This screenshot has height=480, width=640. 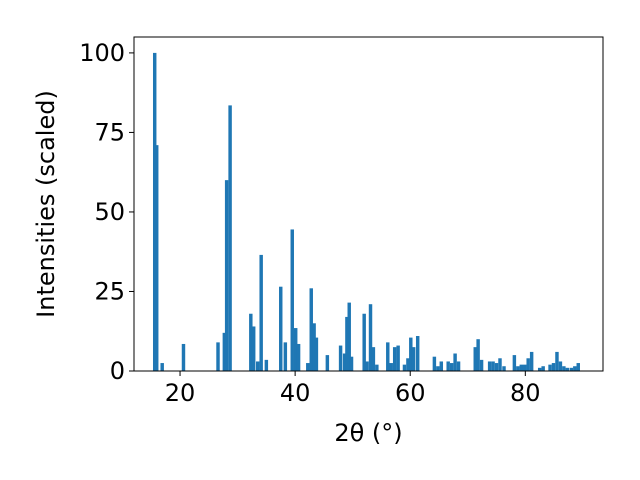 I want to click on y-tick-label: 100, so click(x=102, y=53).